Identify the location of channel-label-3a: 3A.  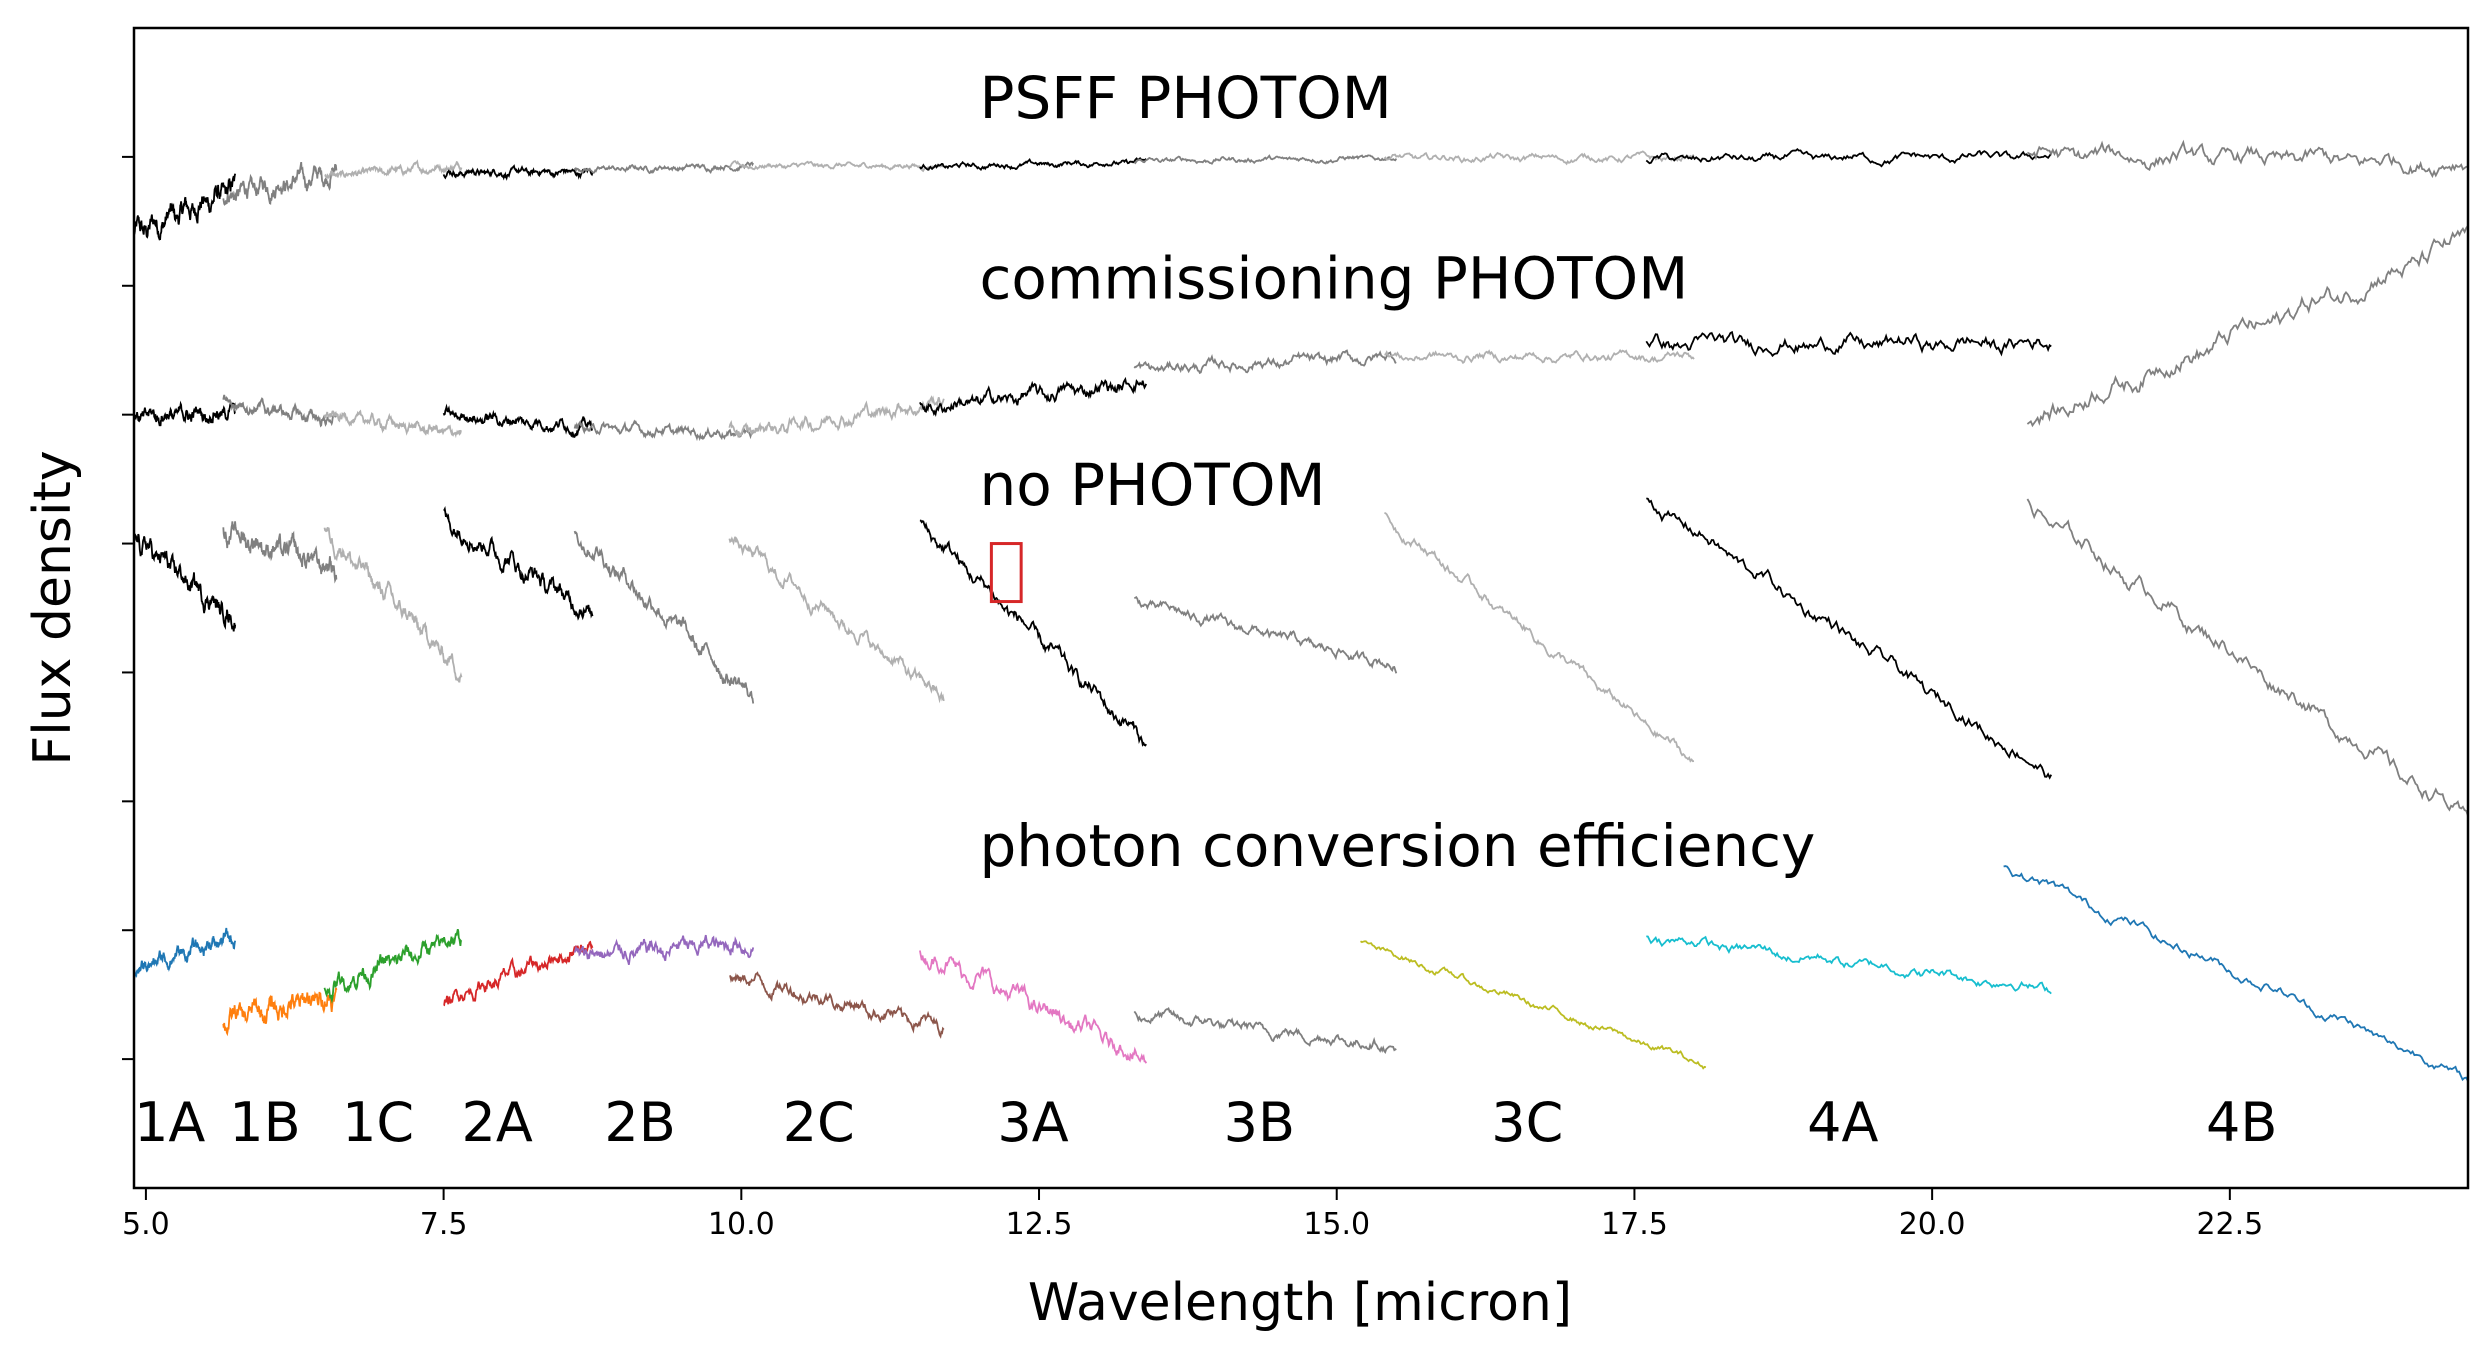
(1032, 1122).